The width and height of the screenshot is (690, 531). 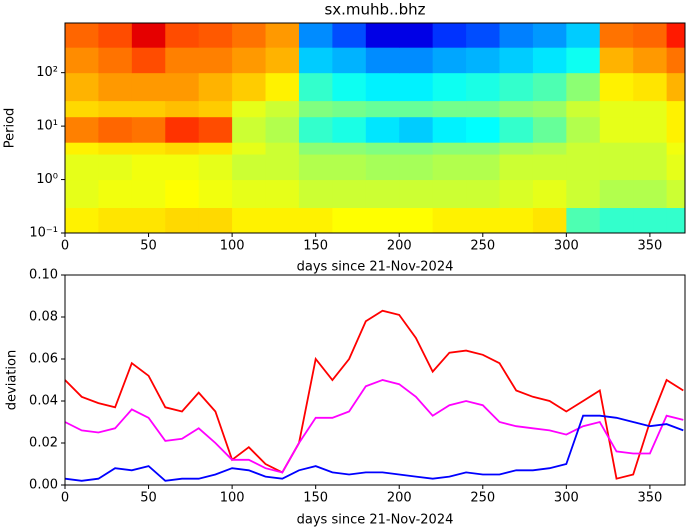 What do you see at coordinates (566, 246) in the screenshot?
I see `x-tick-label: 300` at bounding box center [566, 246].